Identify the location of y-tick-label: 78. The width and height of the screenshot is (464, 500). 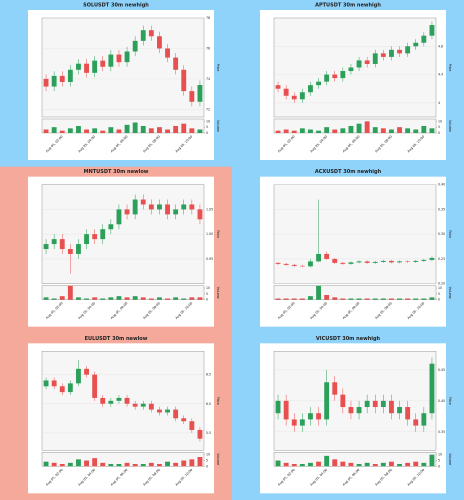
(208, 18).